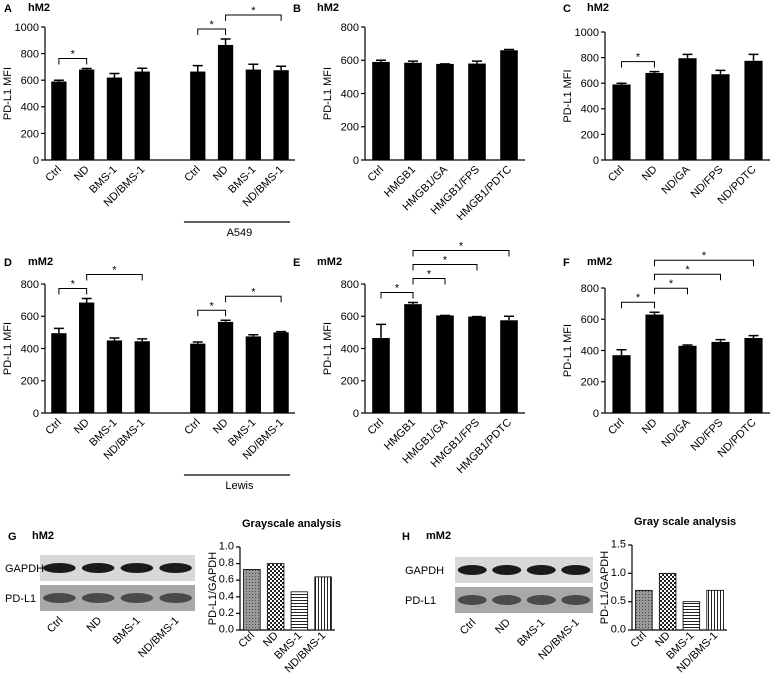 This screenshot has height=687, width=783. What do you see at coordinates (226, 580) in the screenshot?
I see `y-tick-label: 0.6` at bounding box center [226, 580].